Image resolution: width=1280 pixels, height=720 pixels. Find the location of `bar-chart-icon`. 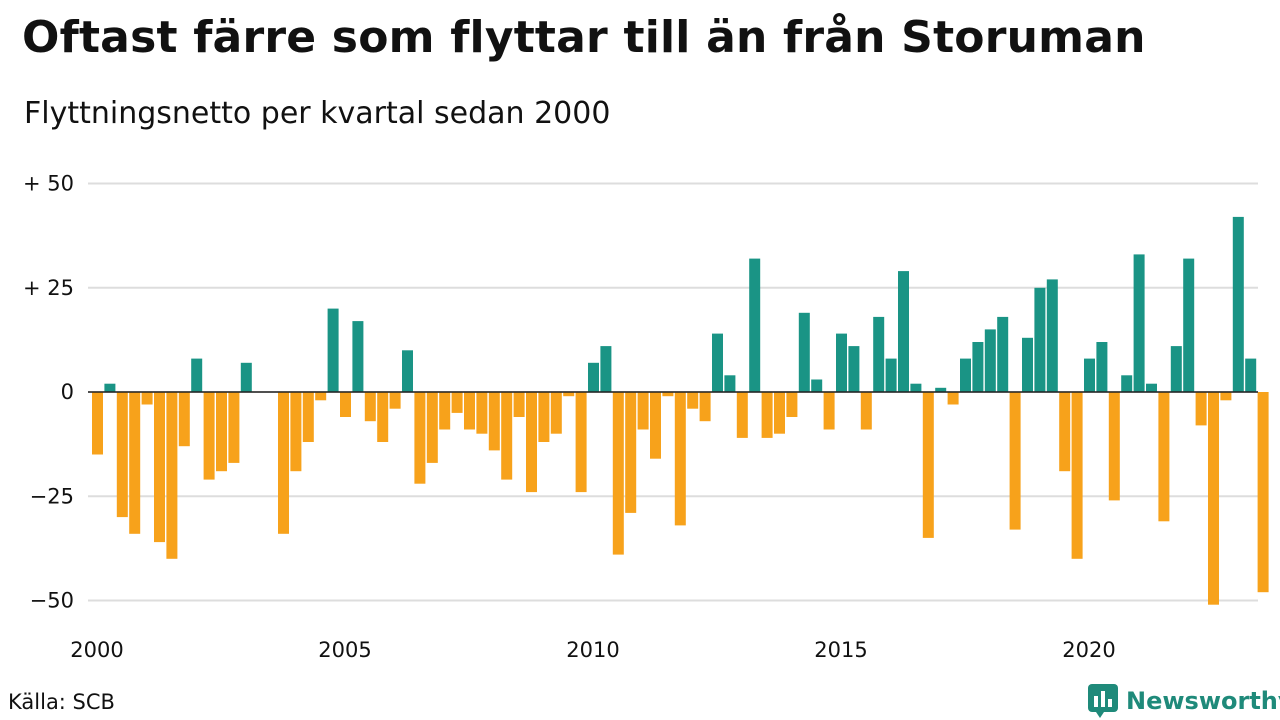

bar-chart-icon is located at coordinates (1103, 701).